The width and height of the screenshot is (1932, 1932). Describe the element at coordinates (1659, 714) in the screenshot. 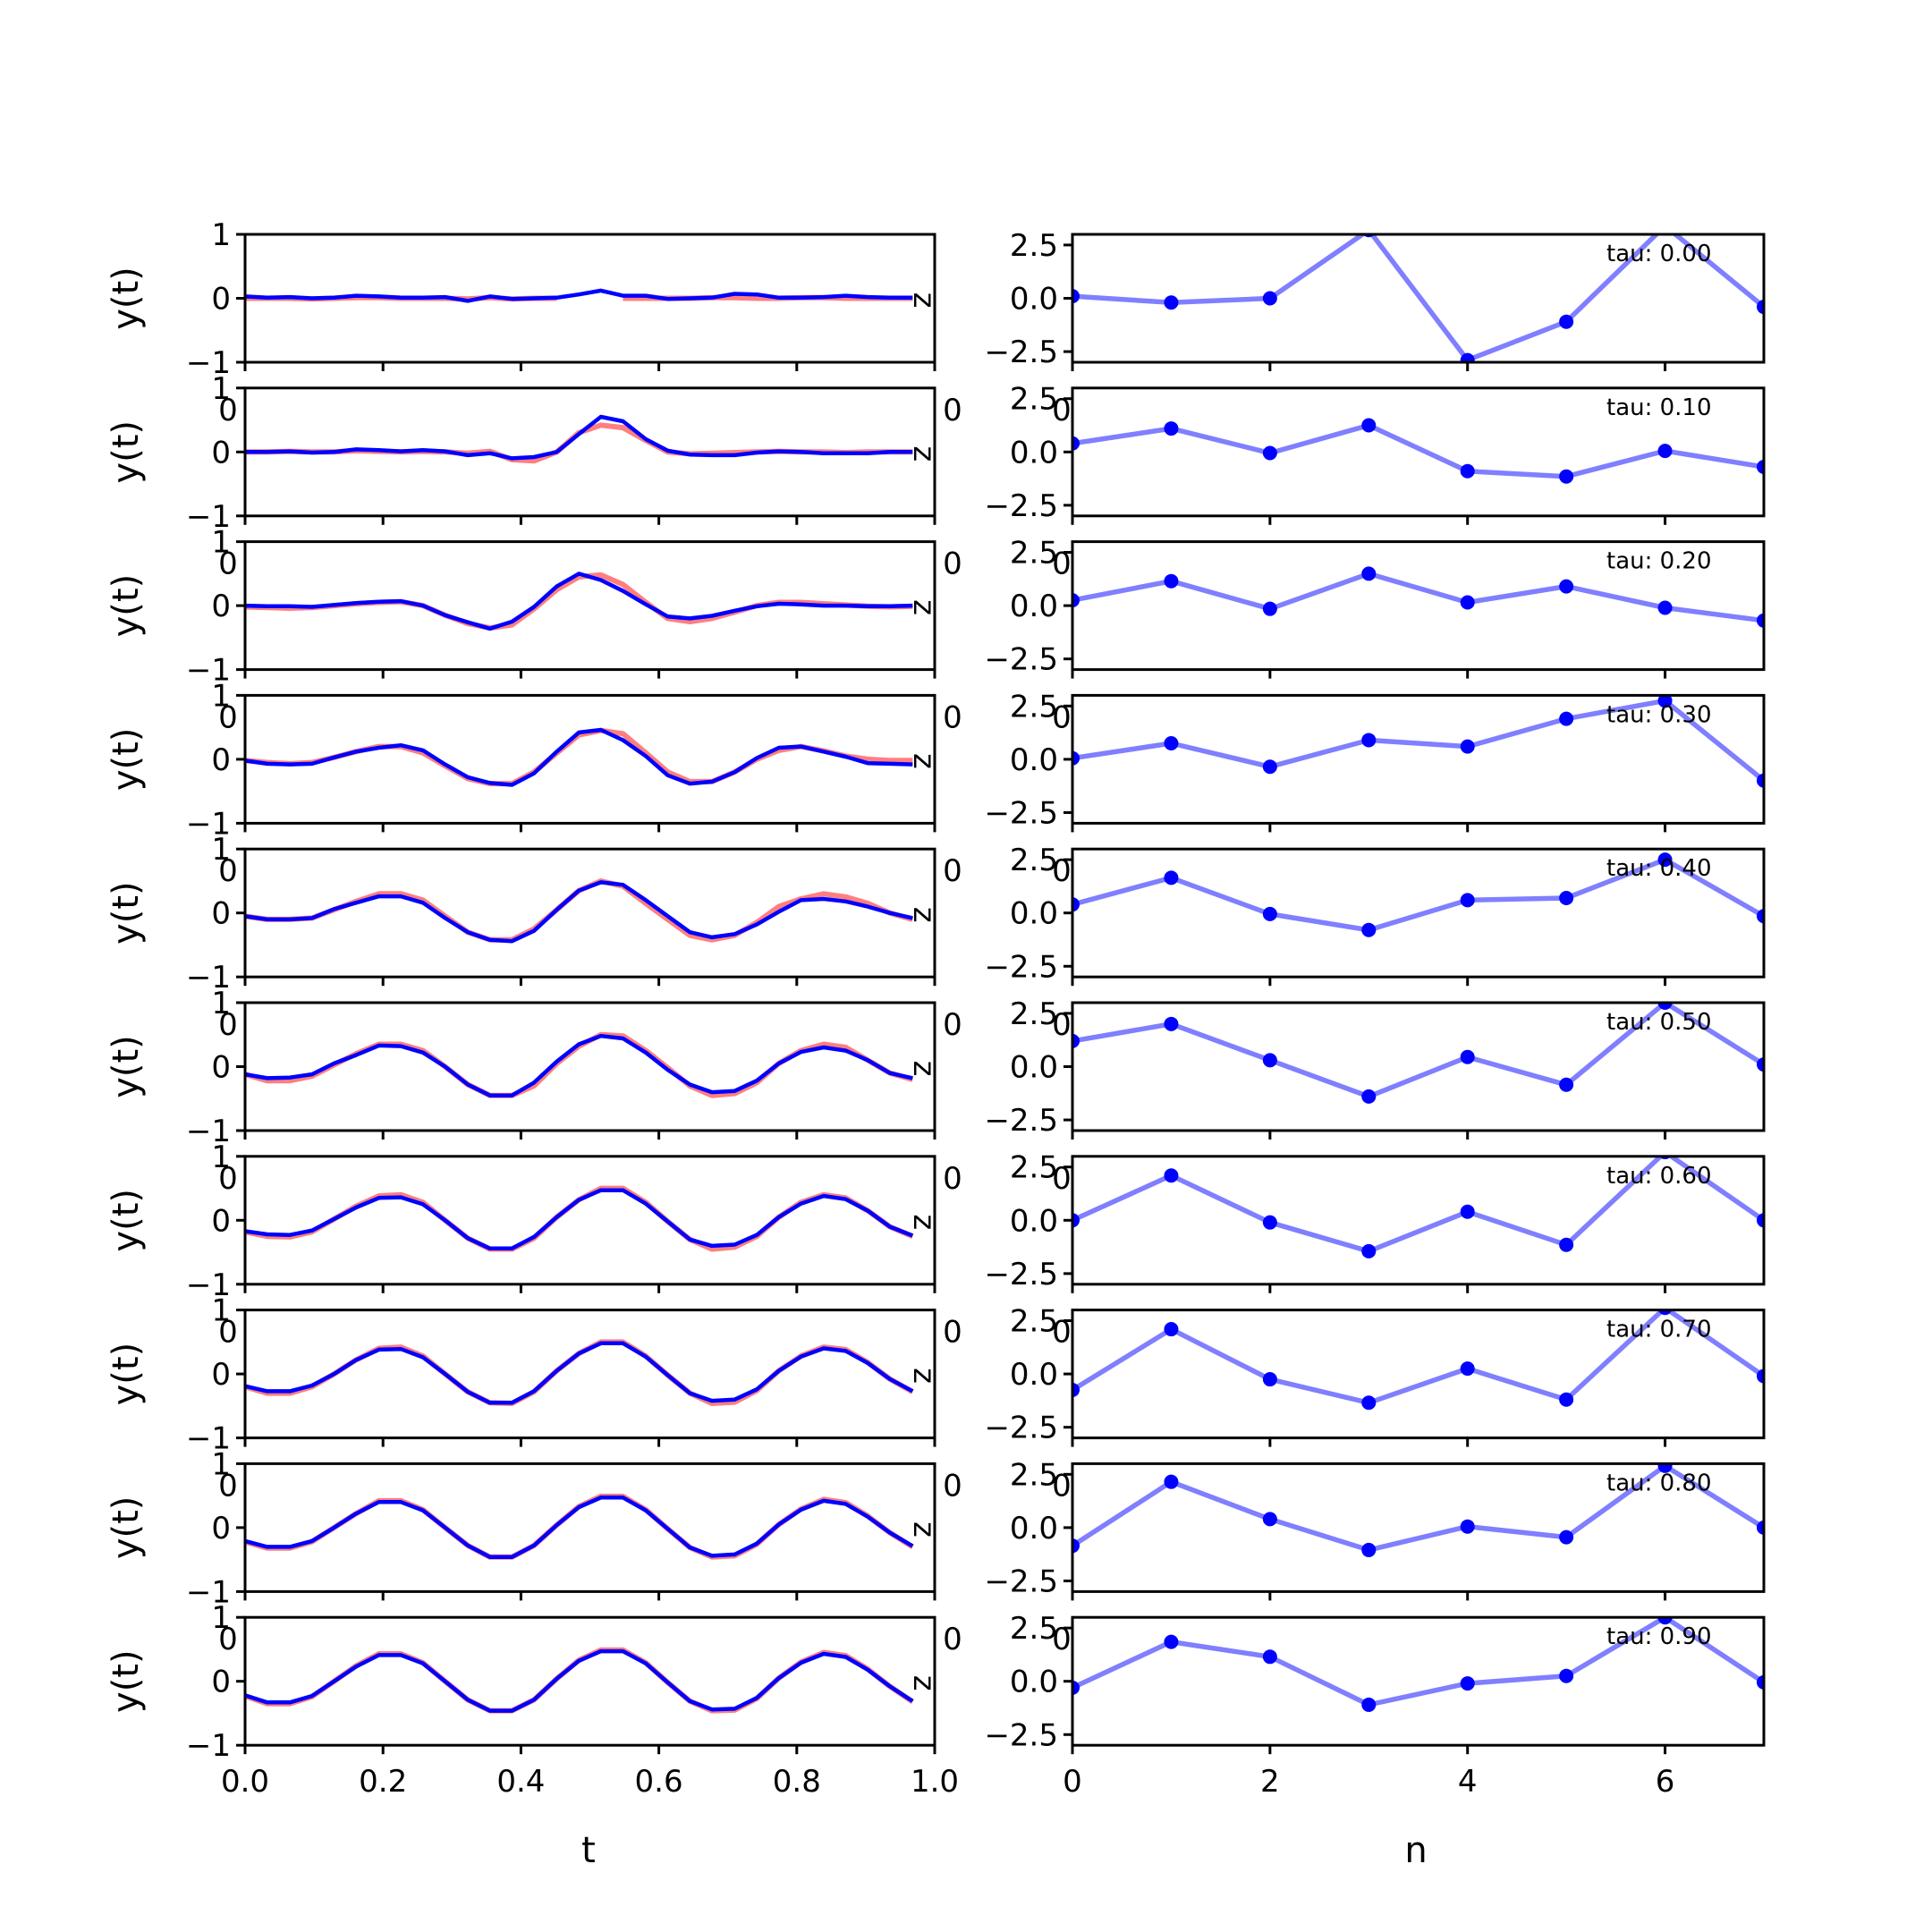

I see `tau-label-3: tau: 0.30` at that location.